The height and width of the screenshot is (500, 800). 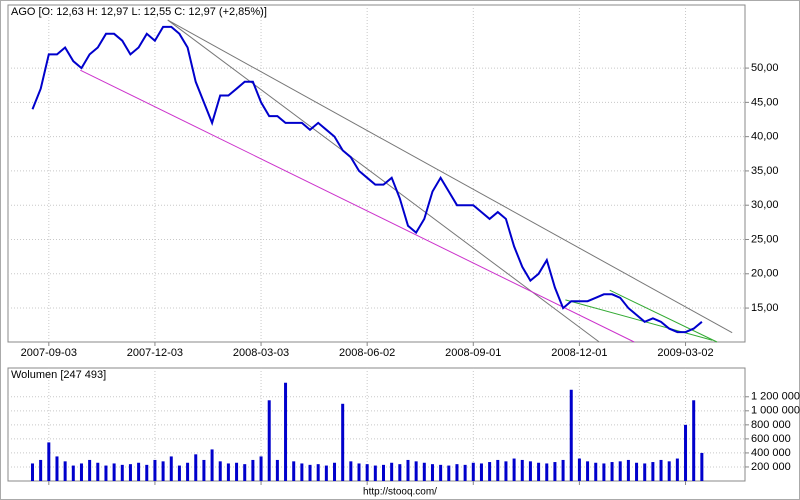 I want to click on y-tick-label: 200 000, so click(x=771, y=467).